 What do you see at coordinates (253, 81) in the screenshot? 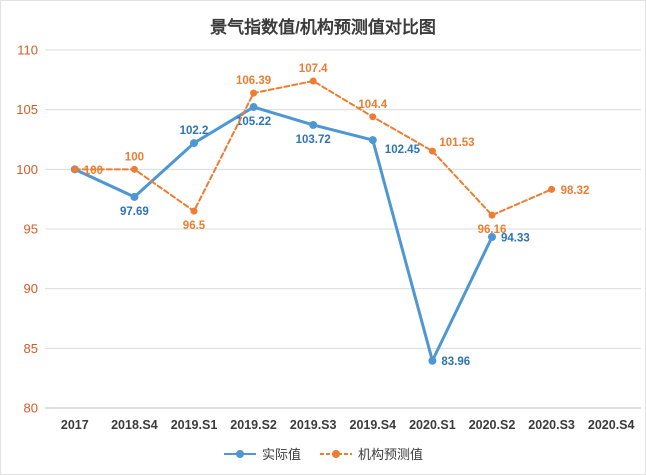
I see `data-label-forecast: 106.39` at bounding box center [253, 81].